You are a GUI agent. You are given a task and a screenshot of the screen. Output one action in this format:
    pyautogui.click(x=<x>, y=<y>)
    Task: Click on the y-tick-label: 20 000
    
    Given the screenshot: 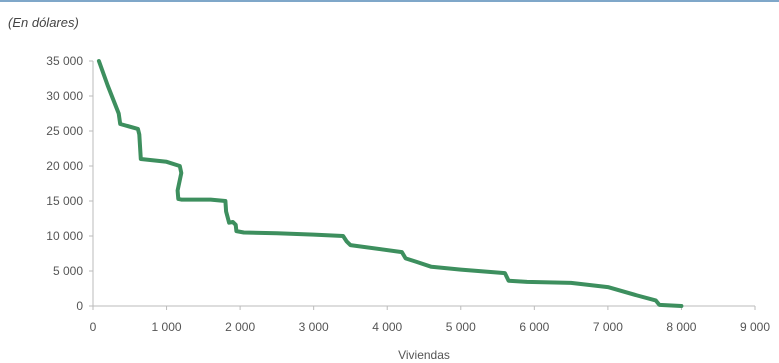 What is the action you would take?
    pyautogui.click(x=64, y=166)
    